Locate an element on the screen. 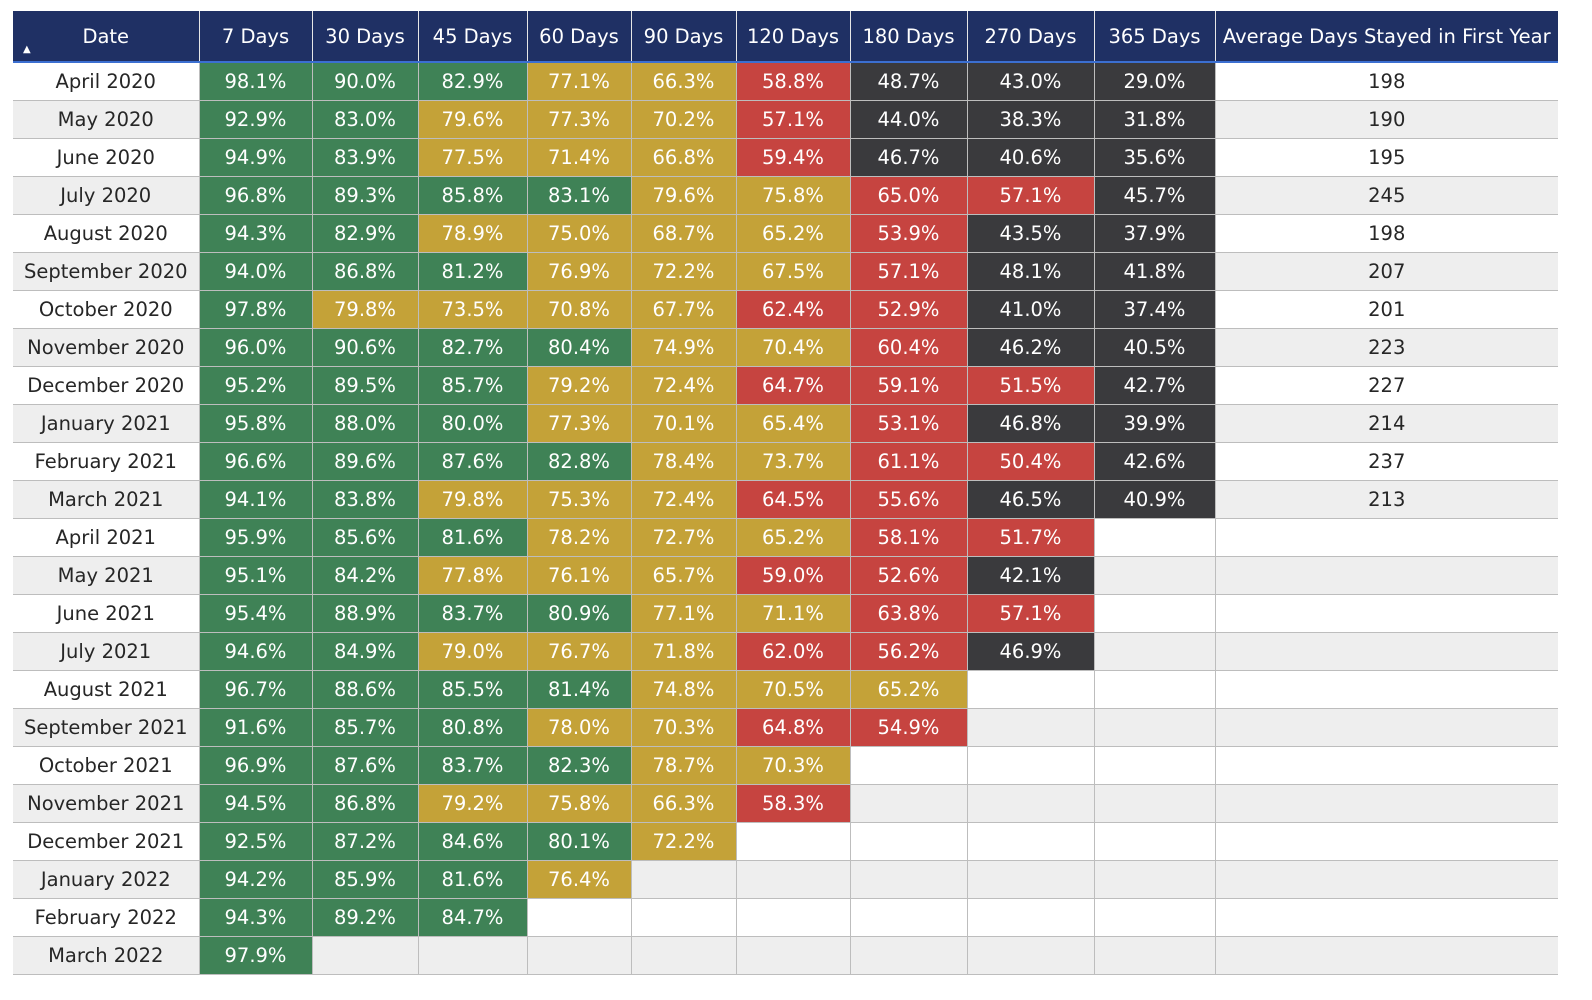  retention-cell: 82.3% is located at coordinates (579, 765).